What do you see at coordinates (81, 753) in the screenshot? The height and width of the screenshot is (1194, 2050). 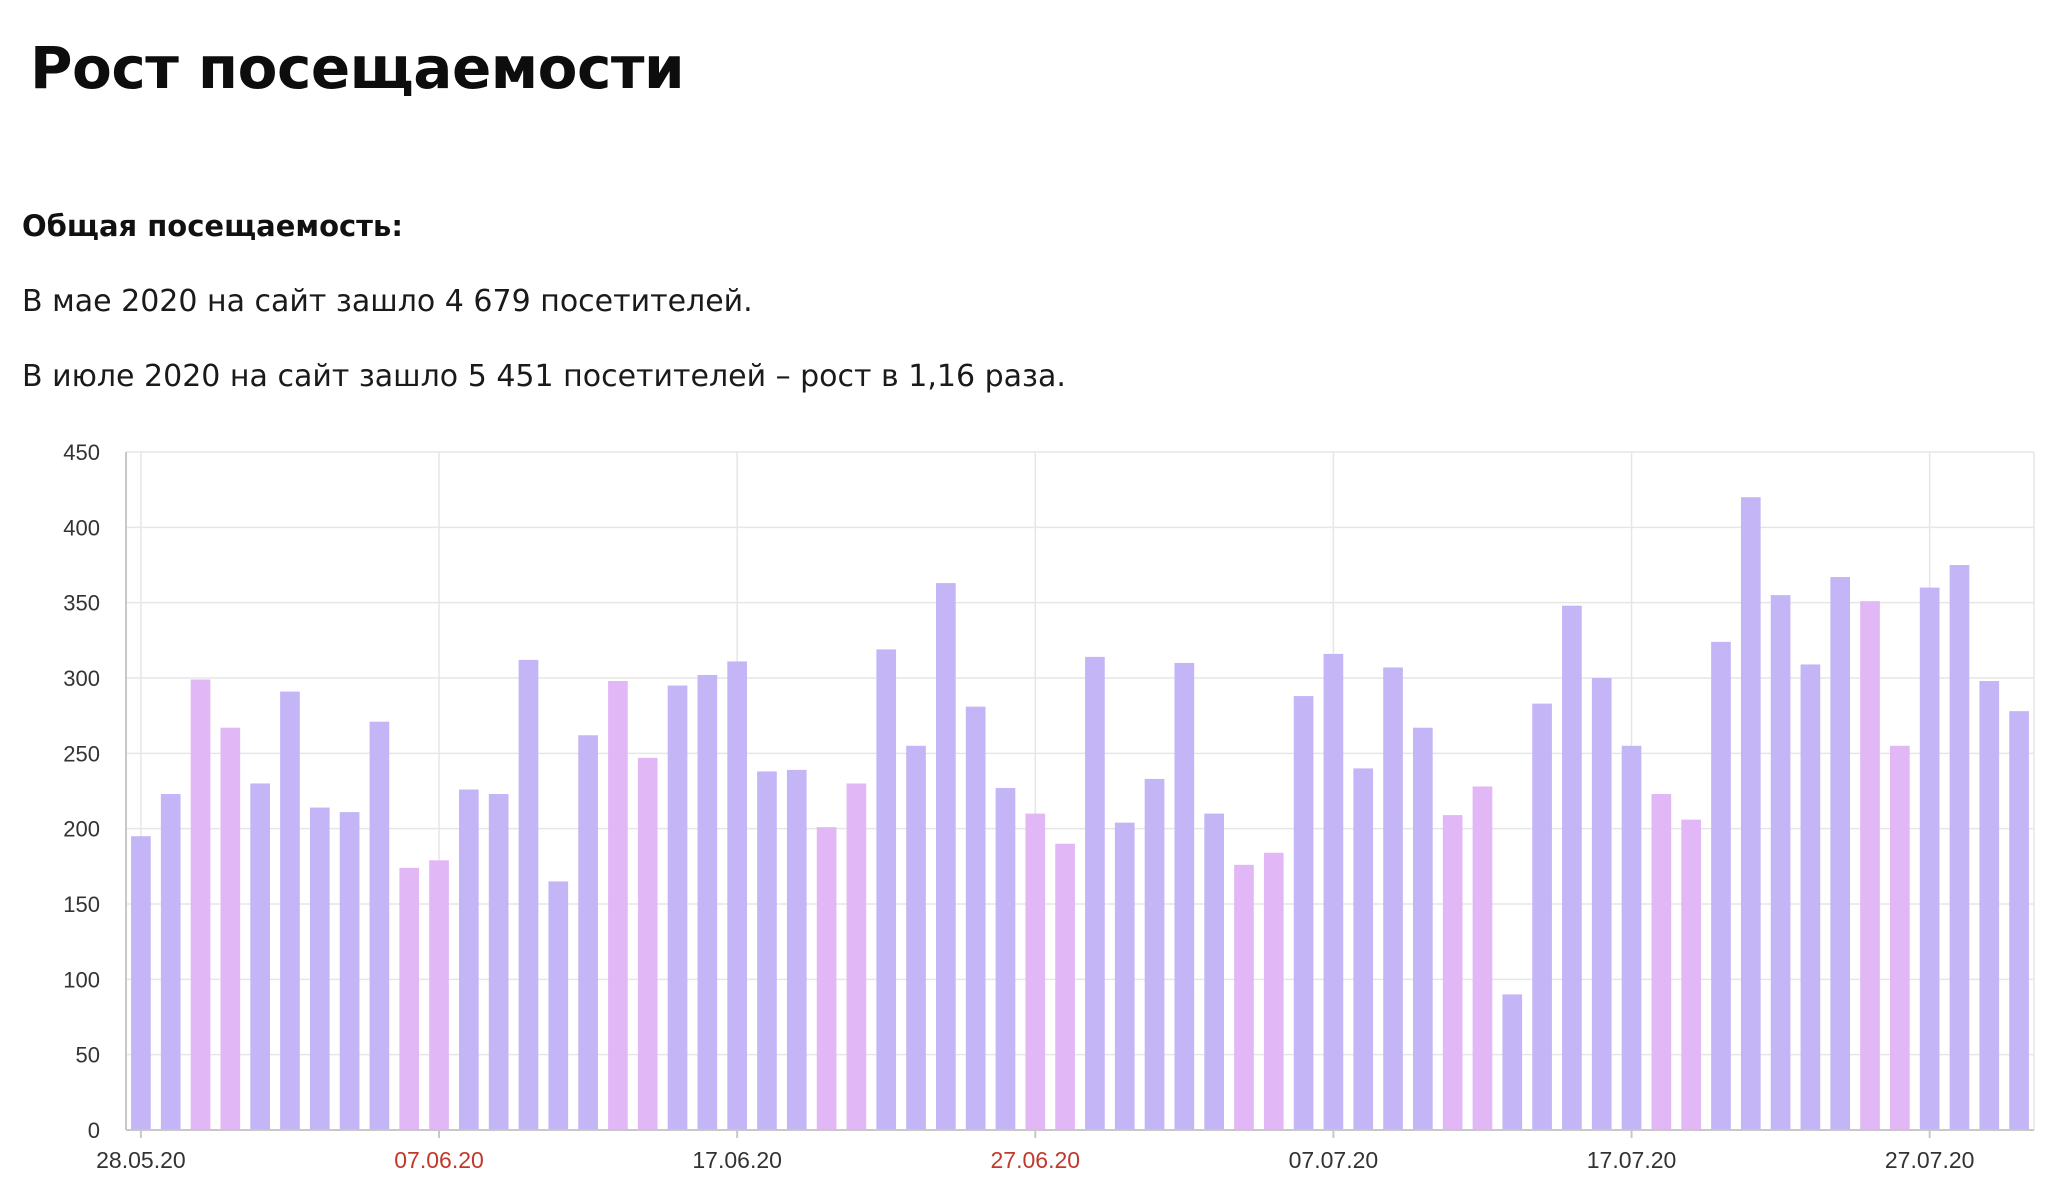 I see `y-tick-label: 250` at bounding box center [81, 753].